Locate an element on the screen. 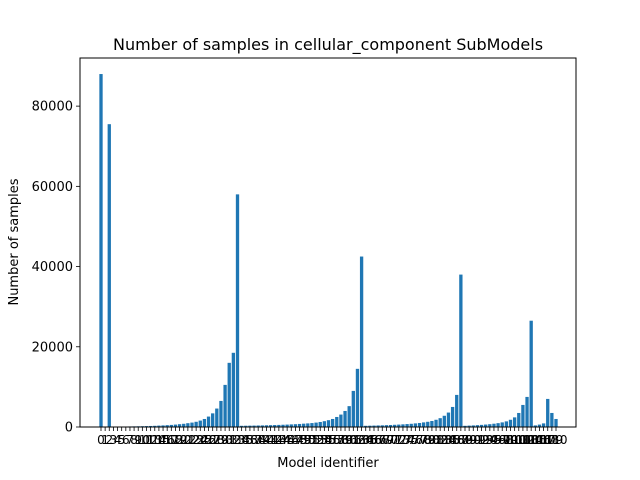  x-tick-label: 77 is located at coordinates (419, 440).